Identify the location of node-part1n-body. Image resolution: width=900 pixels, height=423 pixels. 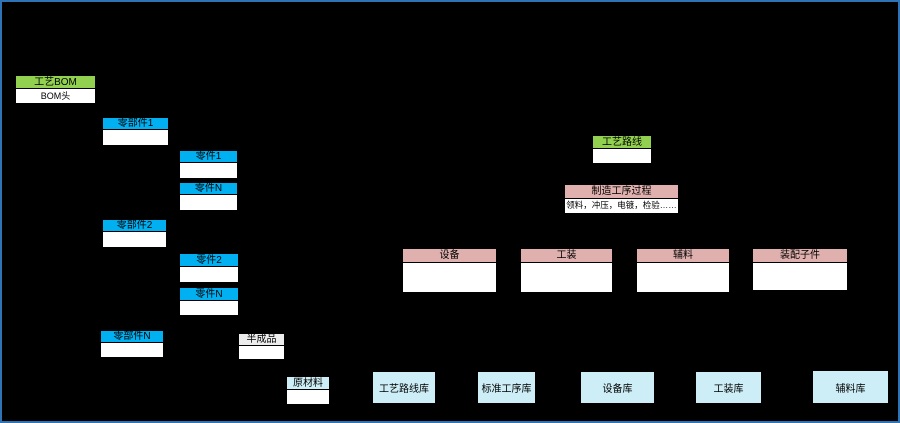
(208, 203).